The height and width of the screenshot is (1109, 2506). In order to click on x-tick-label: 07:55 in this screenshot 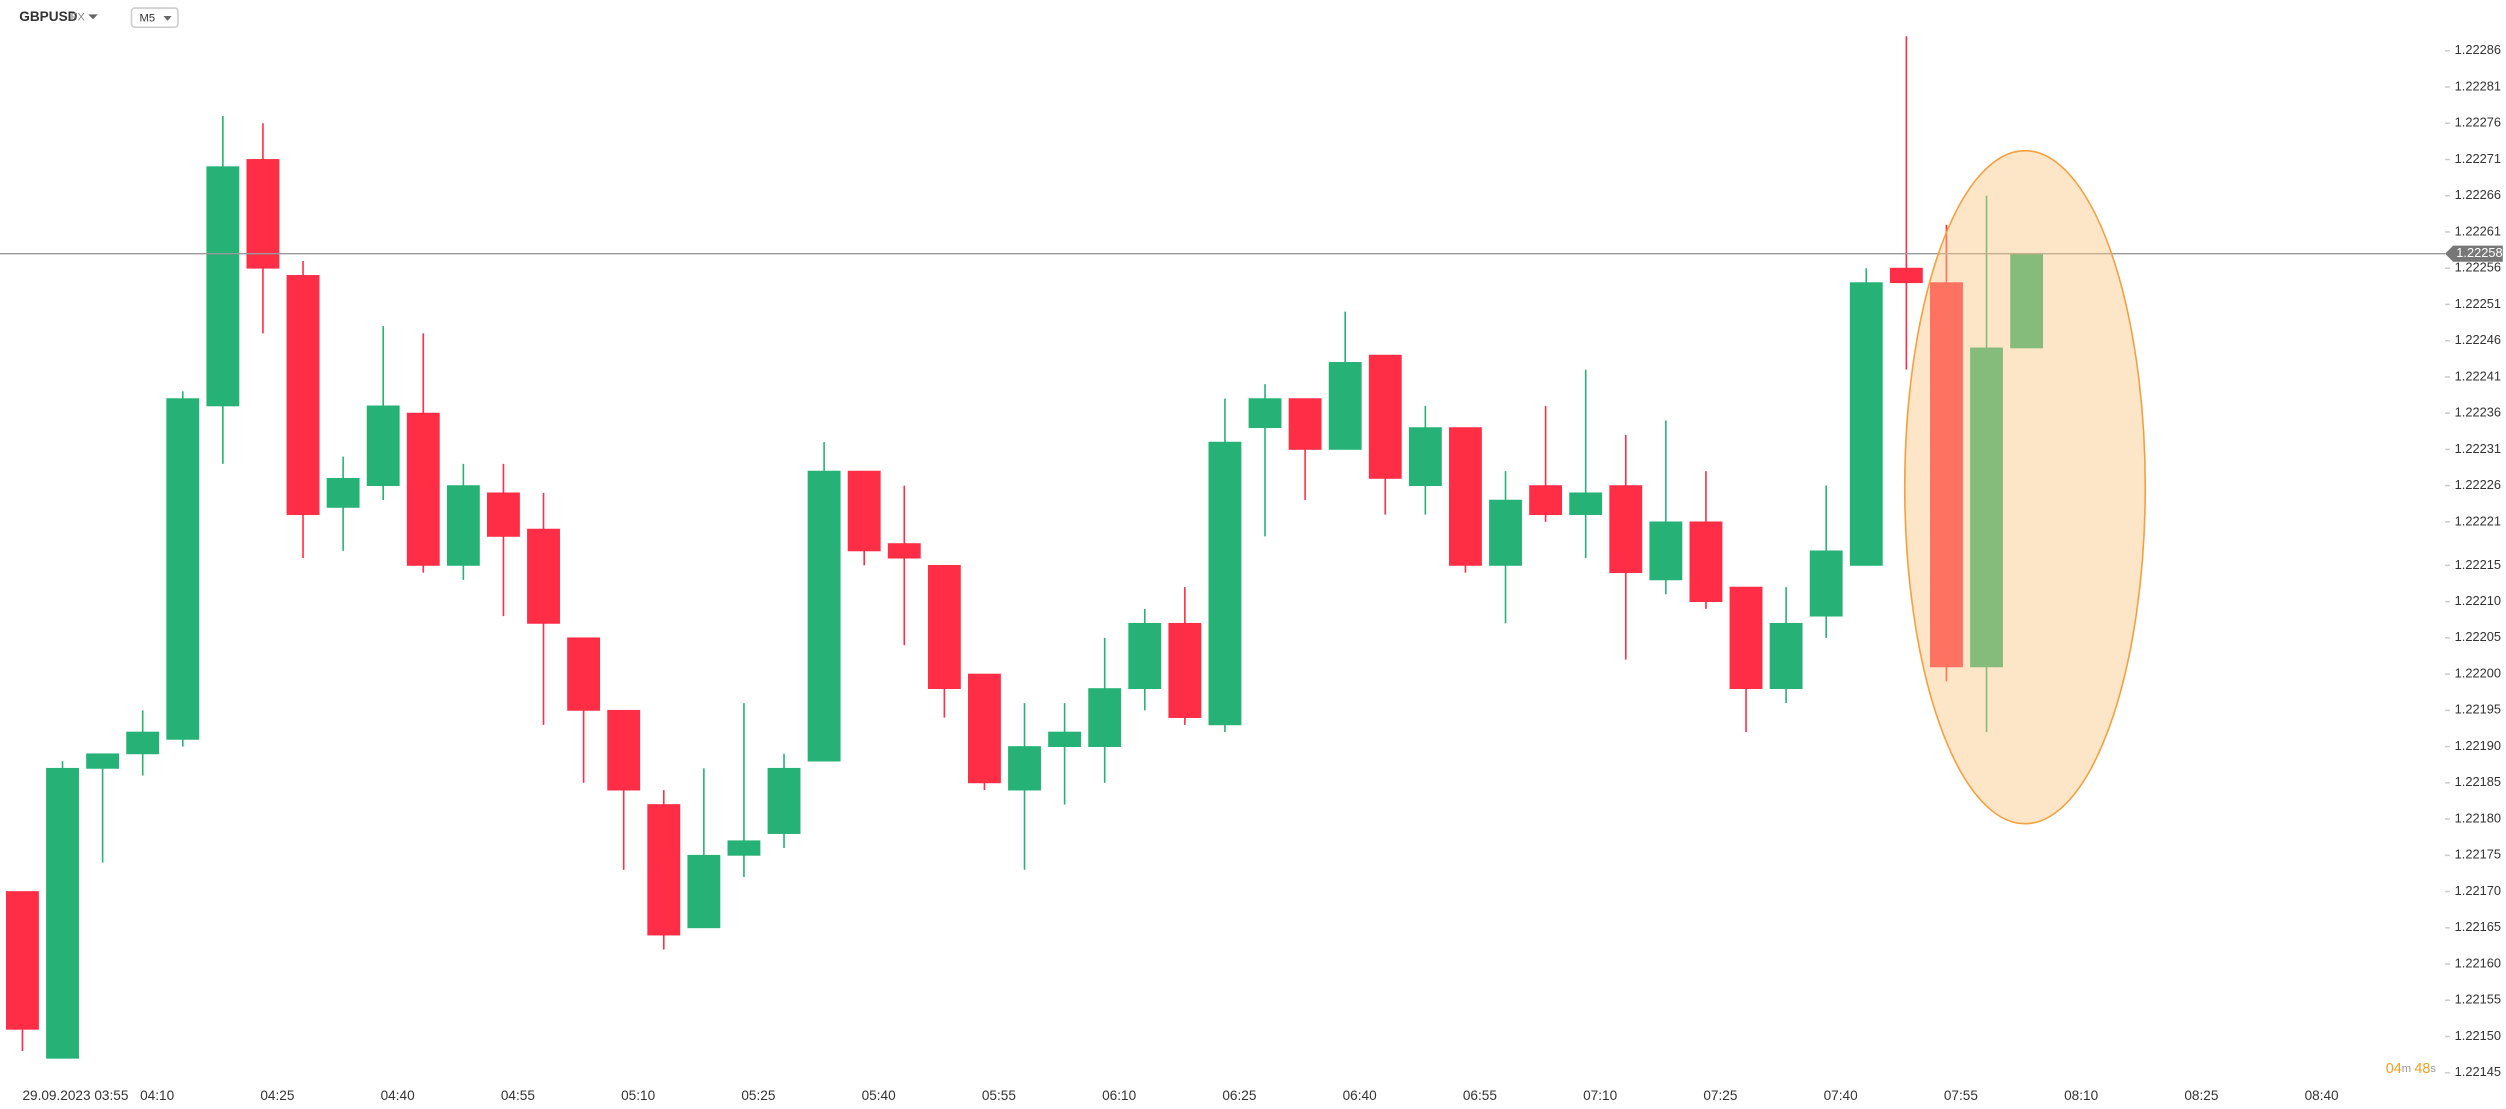, I will do `click(1961, 1095)`.